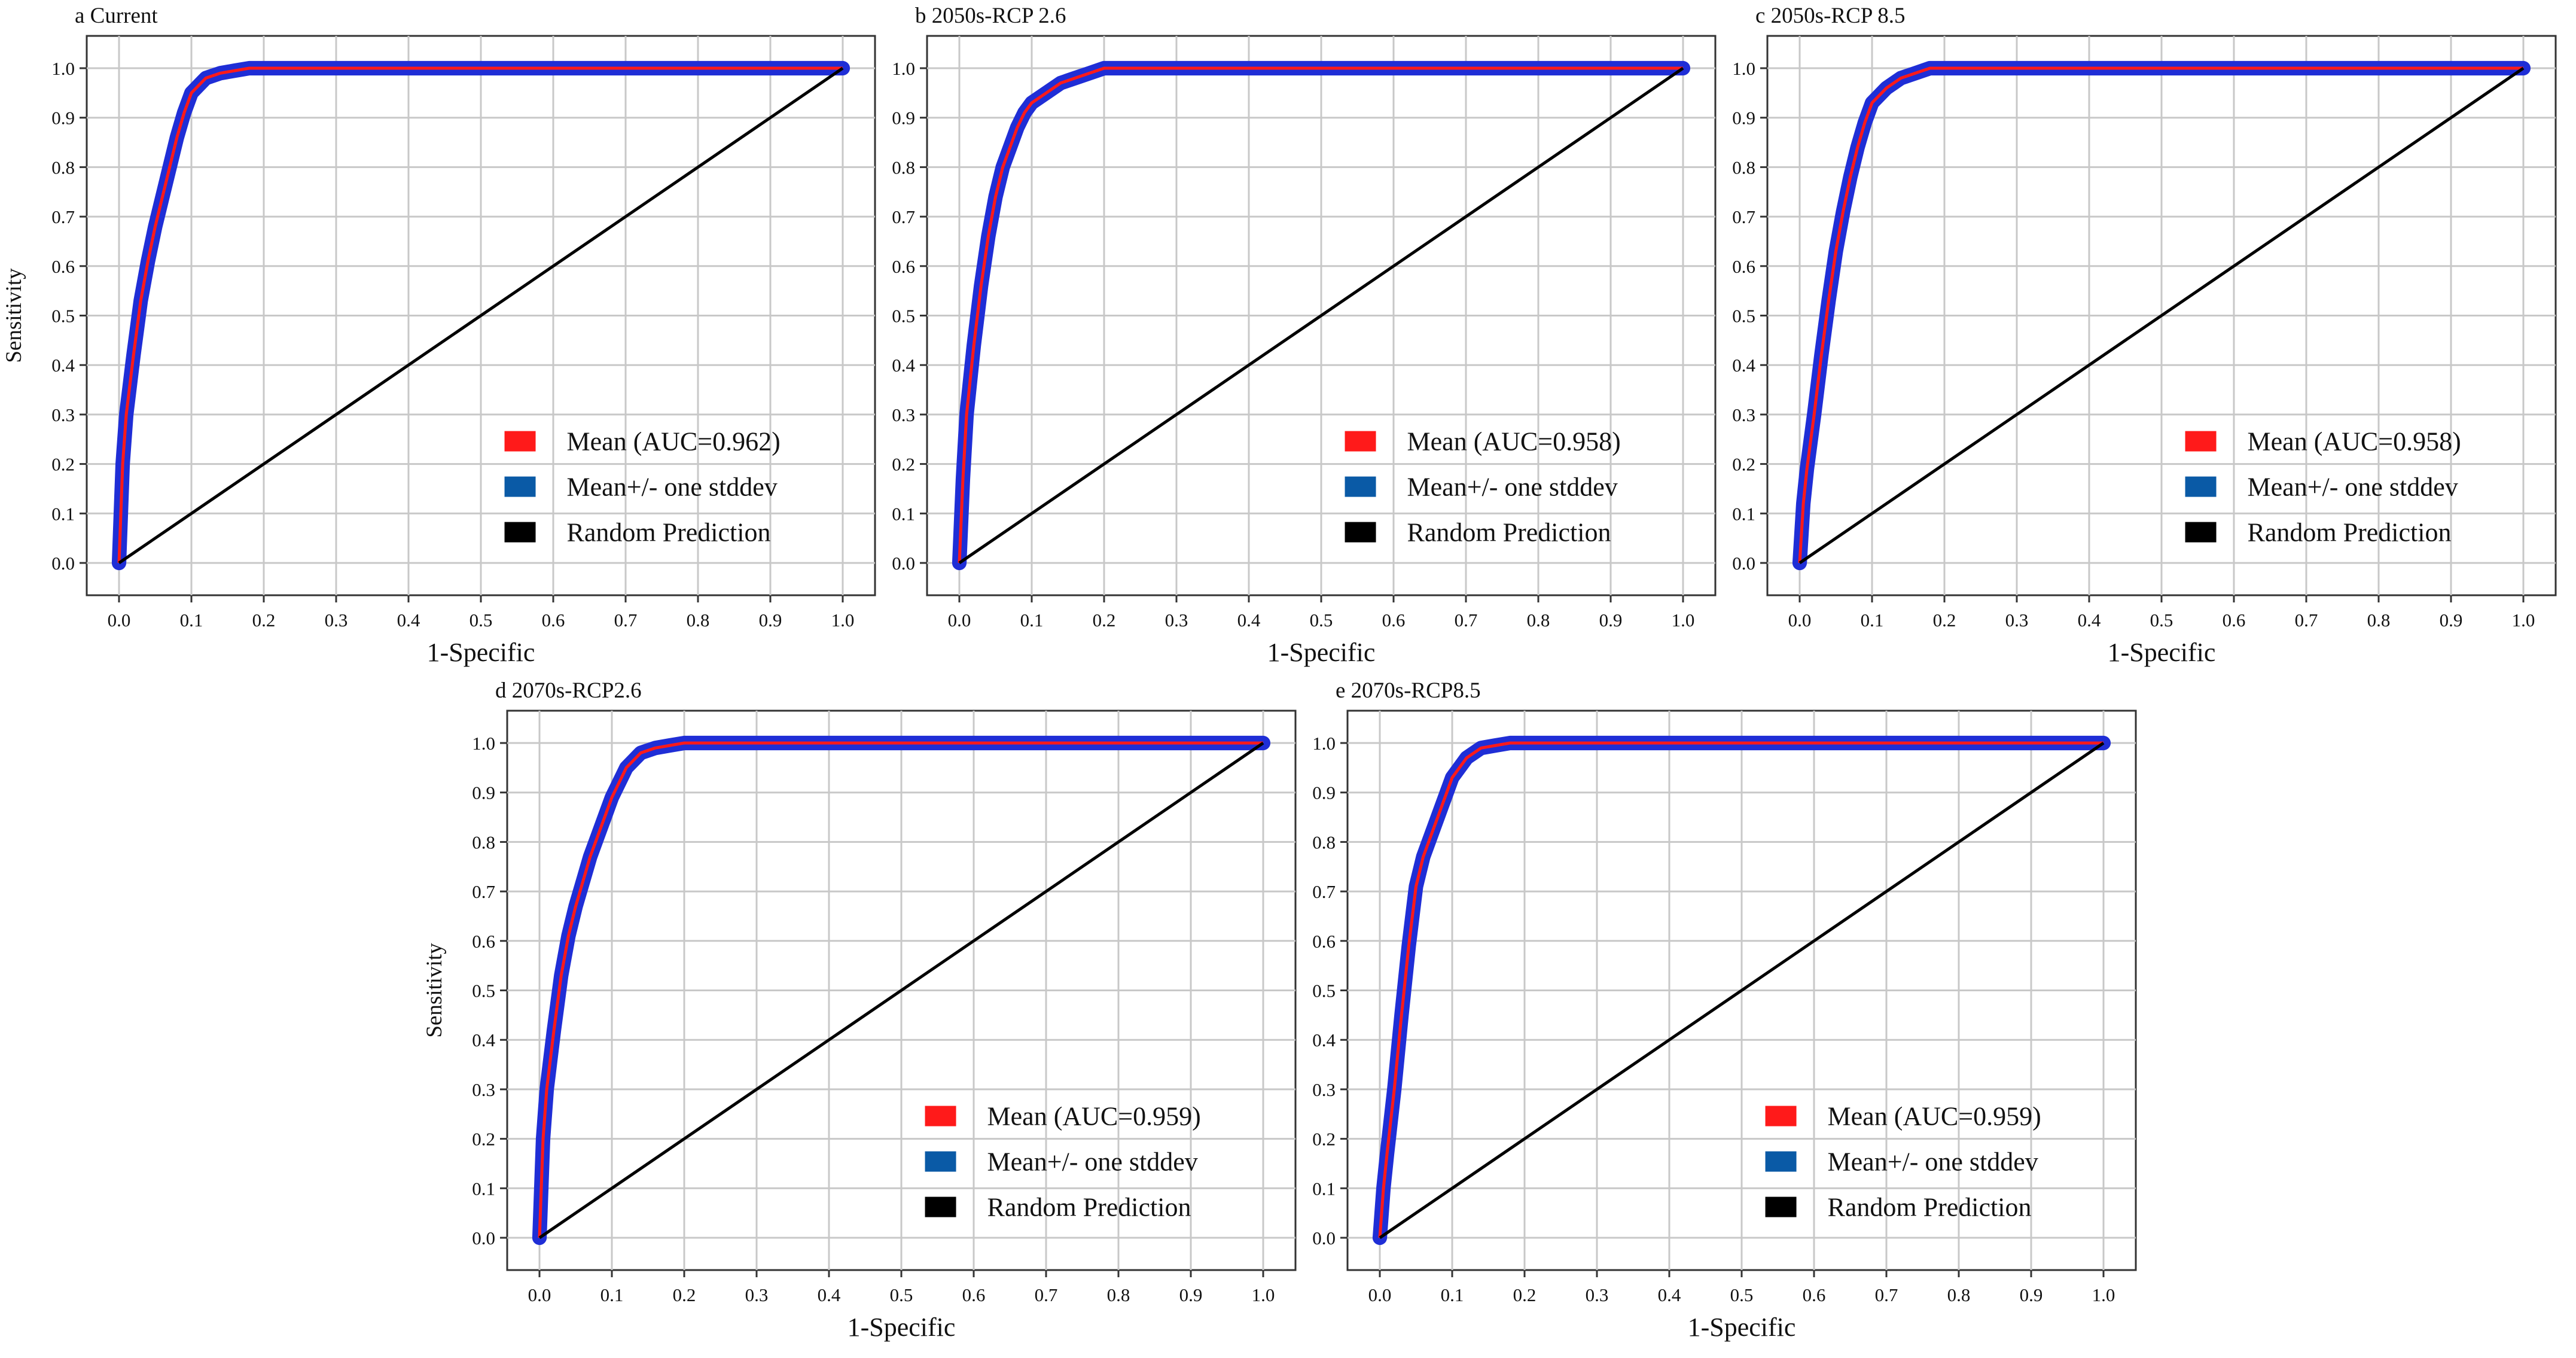 The height and width of the screenshot is (1358, 2576). Describe the element at coordinates (904, 415) in the screenshot. I see `y-tick-label: 0.3` at that location.